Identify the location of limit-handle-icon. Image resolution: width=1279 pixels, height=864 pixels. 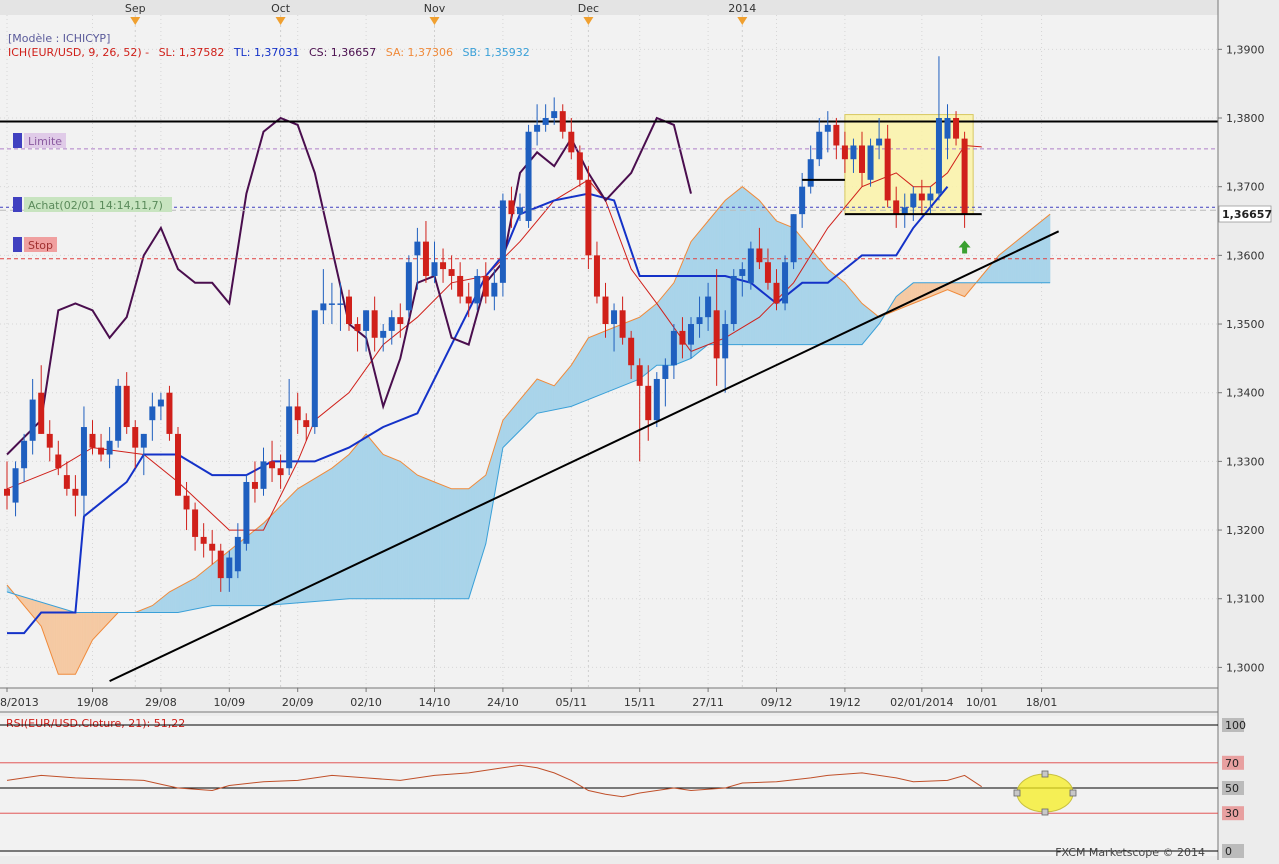
(17, 140).